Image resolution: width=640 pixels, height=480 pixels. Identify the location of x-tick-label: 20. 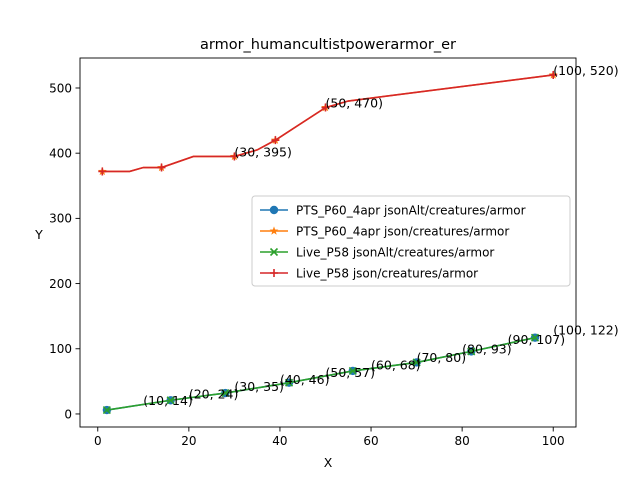
(188, 441).